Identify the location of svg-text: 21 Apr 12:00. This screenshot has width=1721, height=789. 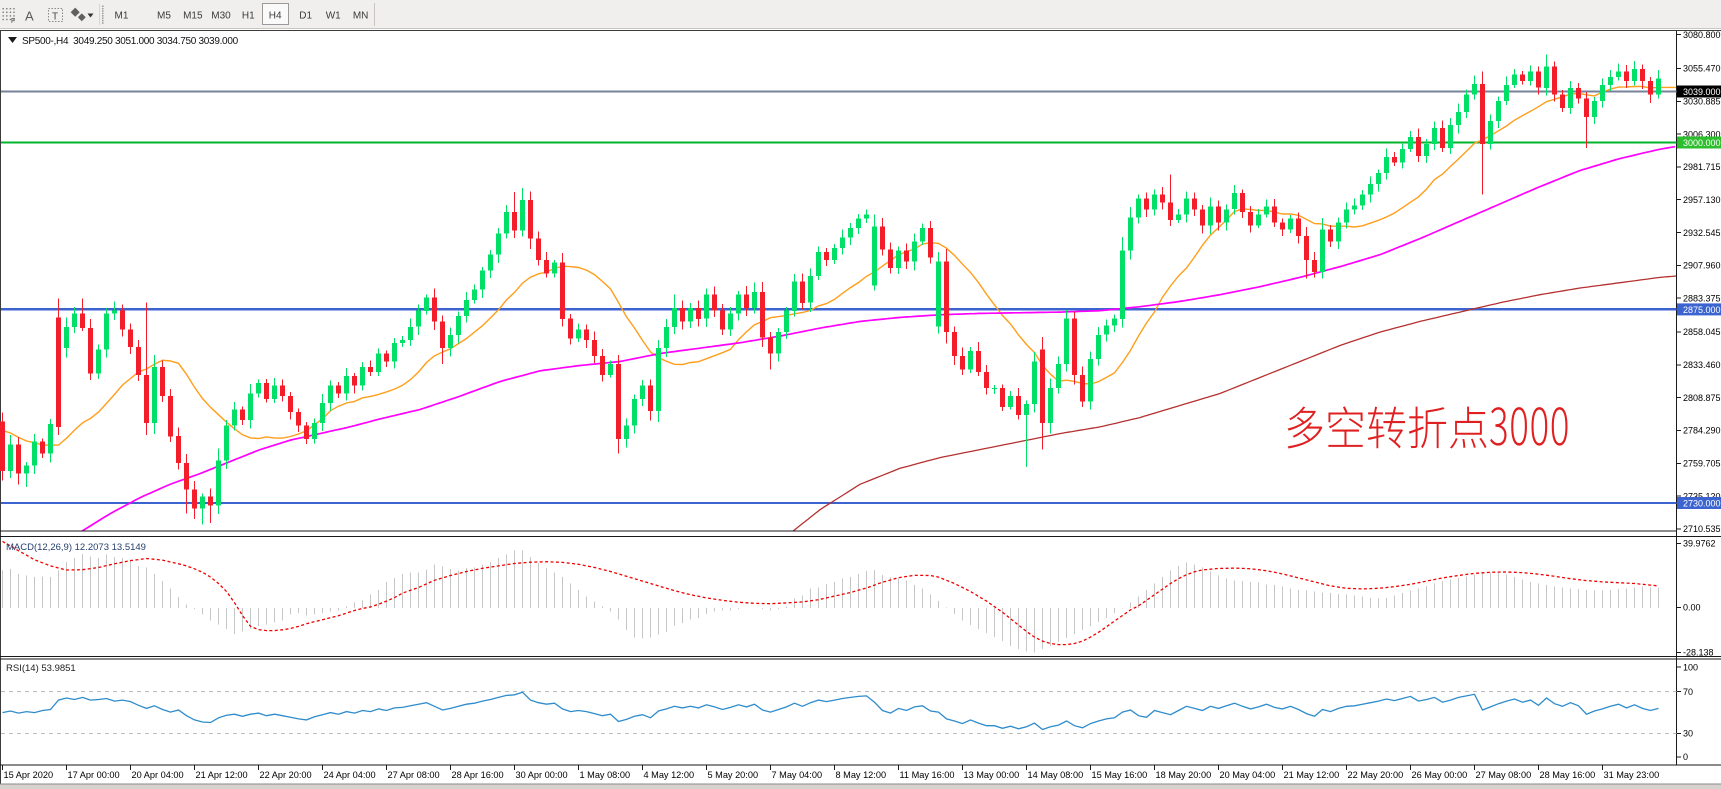
(222, 775).